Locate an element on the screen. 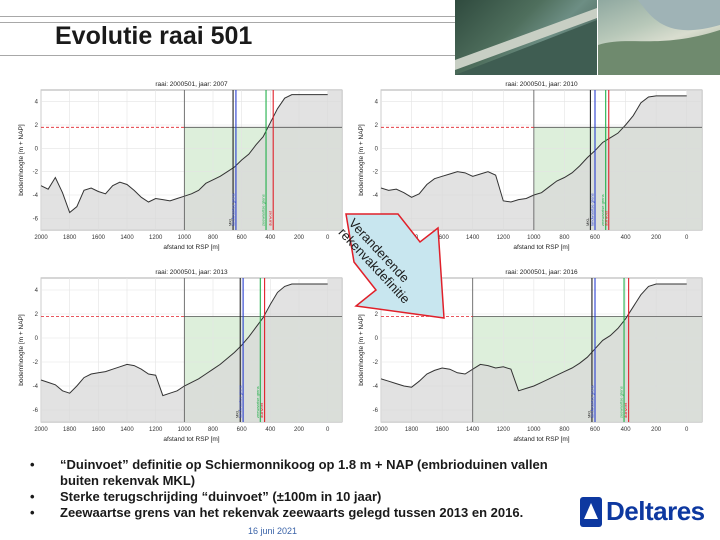  x-tick-label: 1800 is located at coordinates (70, 238).